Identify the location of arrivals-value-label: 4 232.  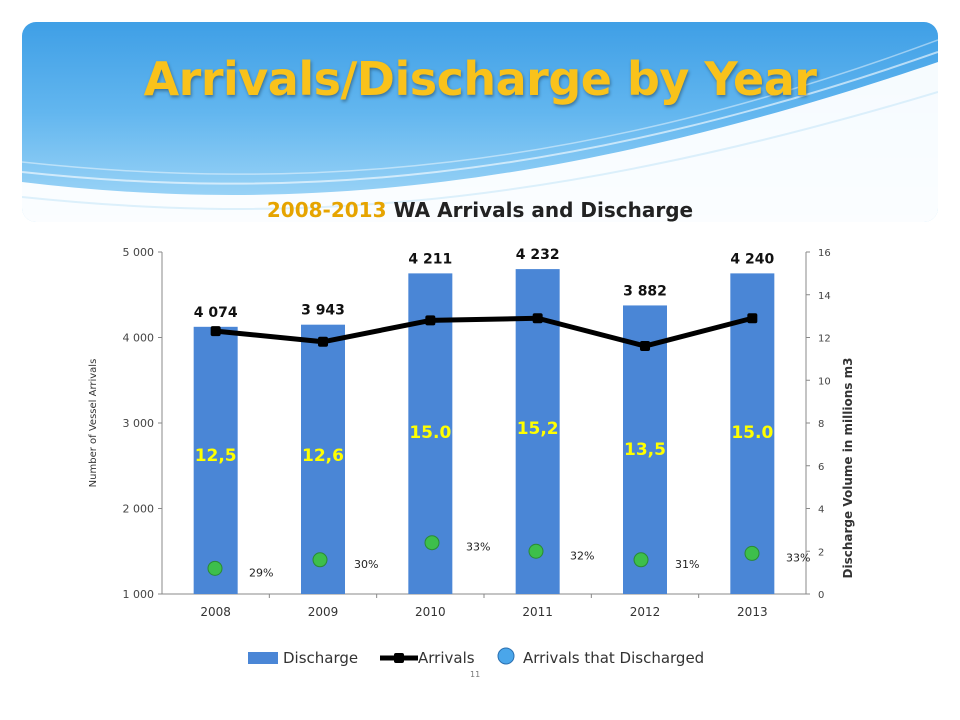
(538, 255).